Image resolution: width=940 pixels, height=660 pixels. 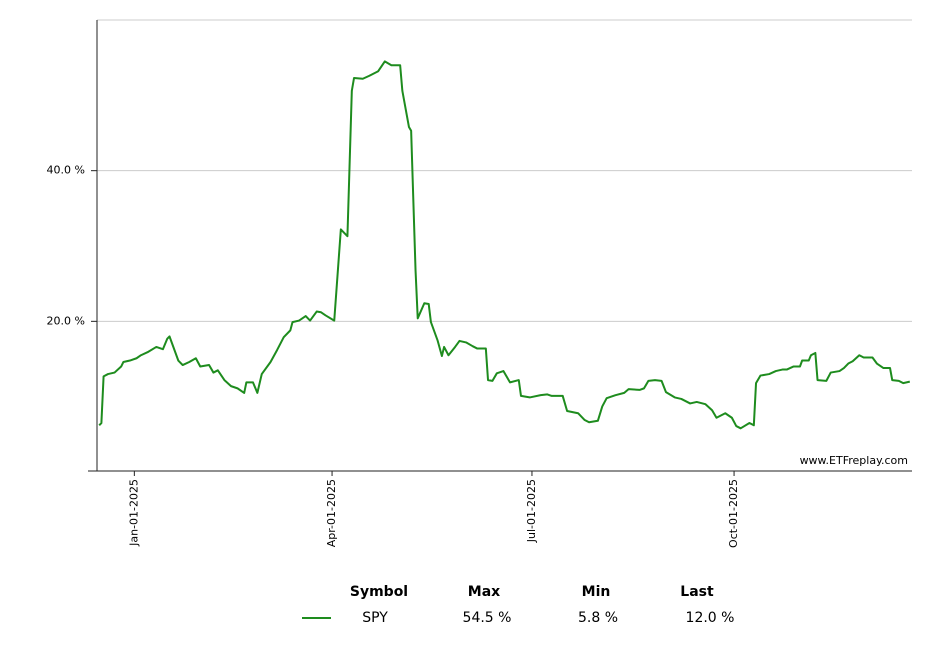 What do you see at coordinates (133, 513) in the screenshot?
I see `x-tick-label: Jan-01-2025` at bounding box center [133, 513].